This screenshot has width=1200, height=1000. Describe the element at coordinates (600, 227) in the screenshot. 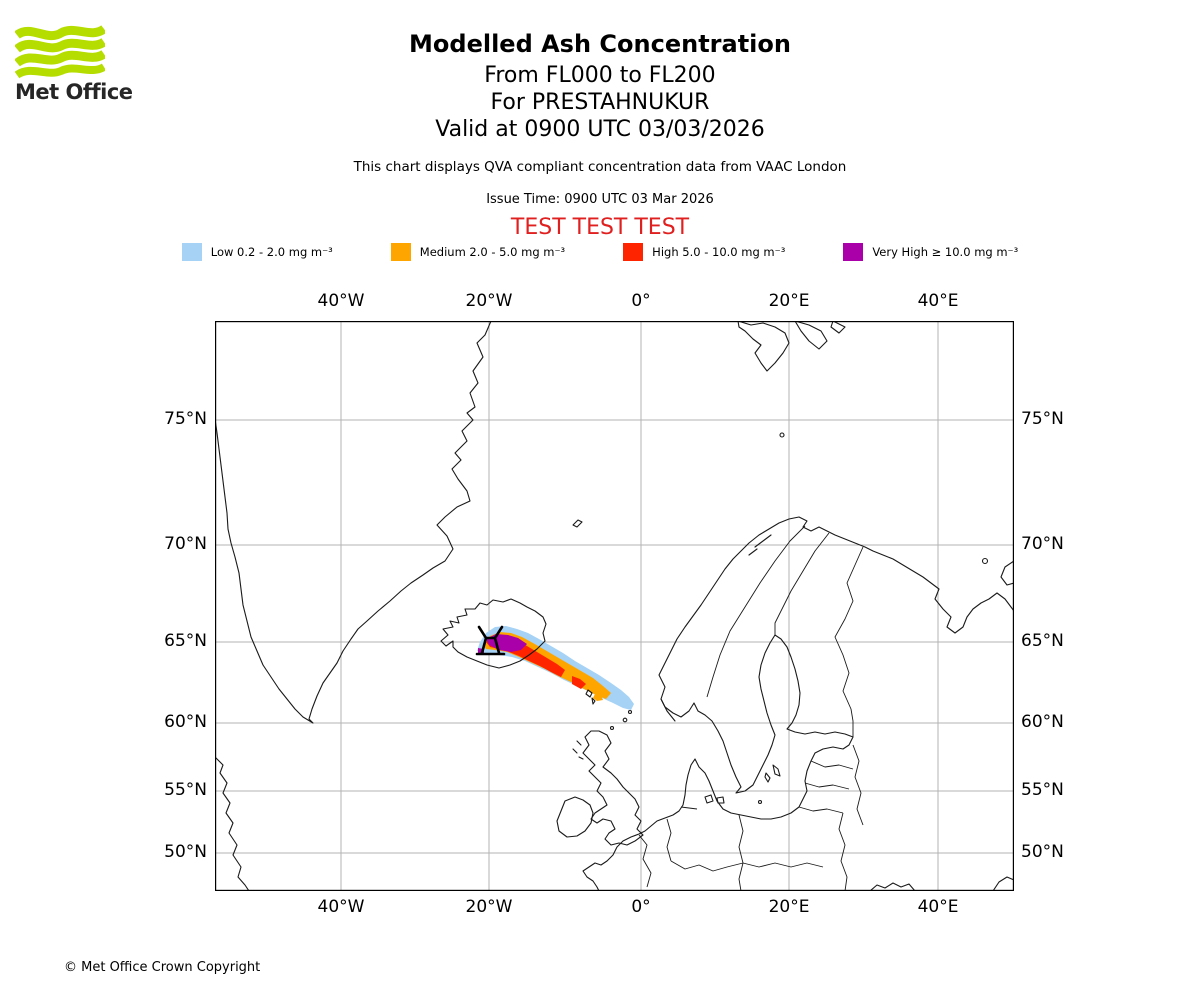

I see `test-banner: TEST TEST TEST` at that location.